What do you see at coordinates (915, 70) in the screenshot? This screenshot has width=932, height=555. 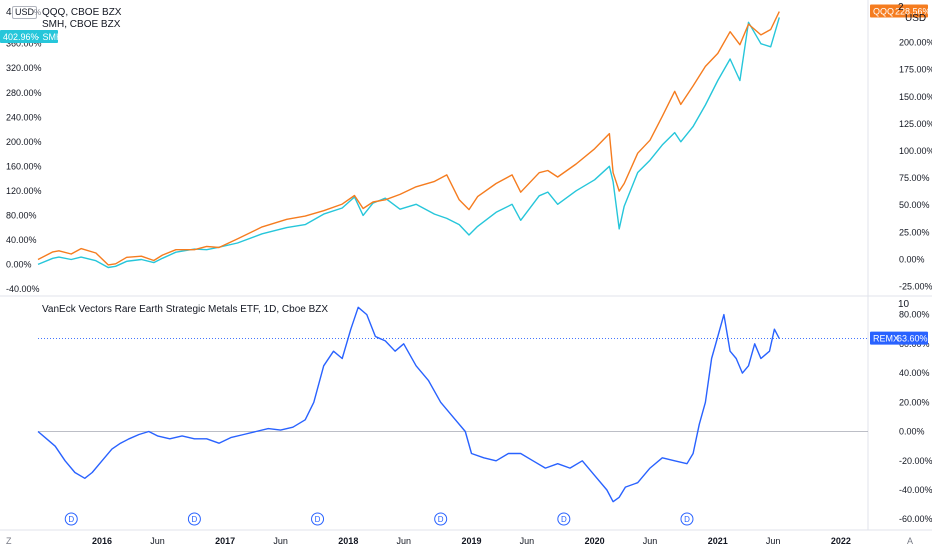 I see `right-axis-tick: 175.00%` at bounding box center [915, 70].